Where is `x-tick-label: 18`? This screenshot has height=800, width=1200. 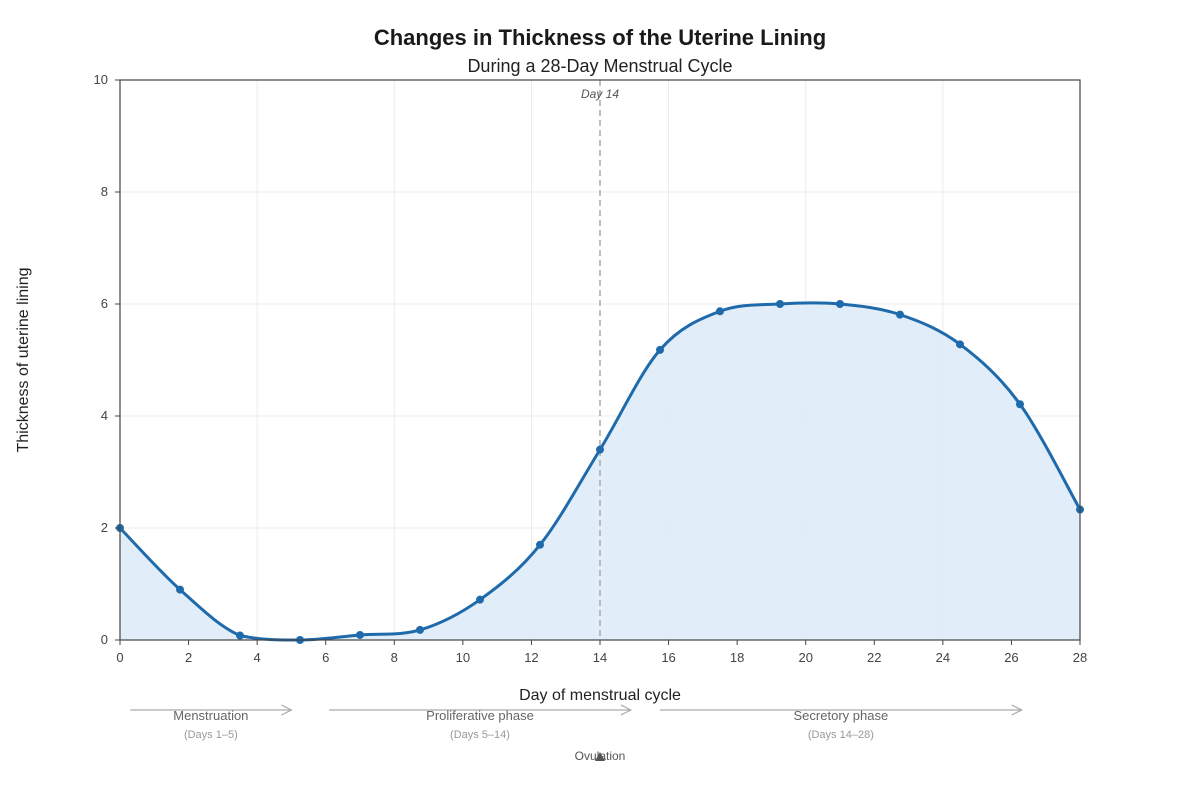 x-tick-label: 18 is located at coordinates (737, 657).